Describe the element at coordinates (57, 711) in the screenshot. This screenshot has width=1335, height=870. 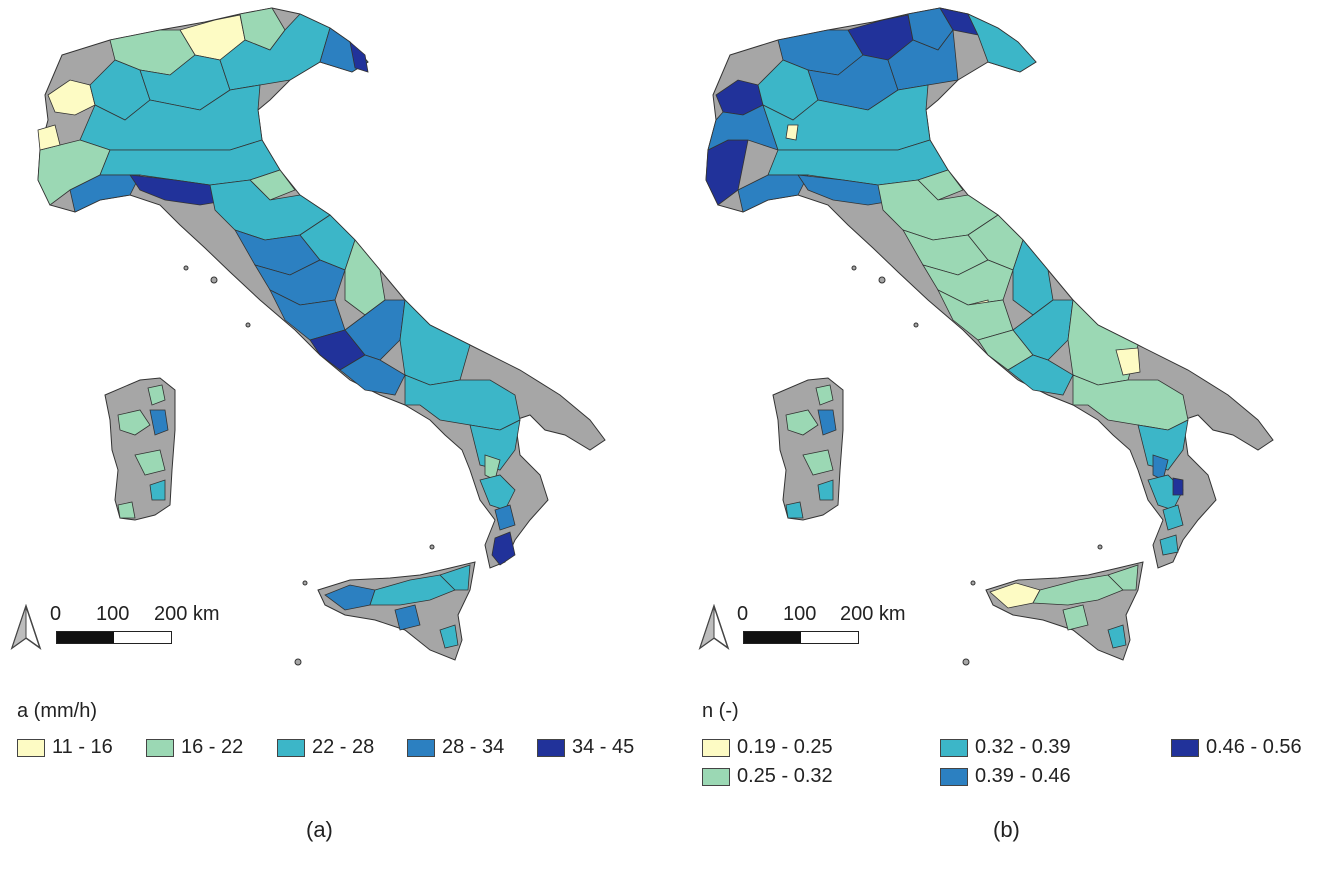
I see `legend-title: a (mm/h)` at that location.